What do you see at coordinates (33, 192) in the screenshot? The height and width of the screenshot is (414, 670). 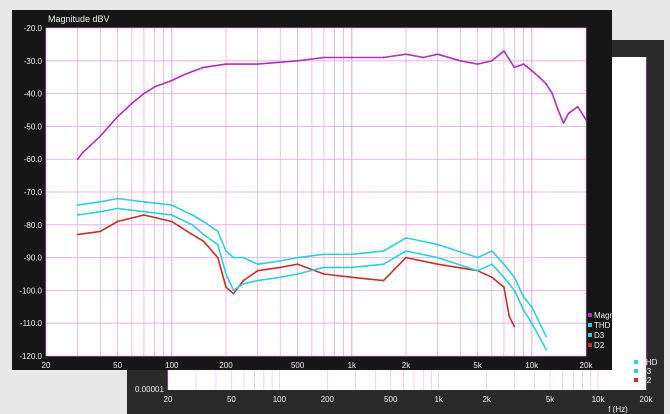 I see `y-tick-label: -70.0` at bounding box center [33, 192].